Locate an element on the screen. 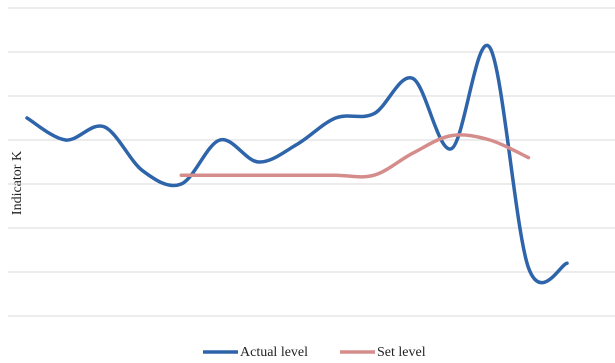 The image size is (615, 363). y-axis-label: Indicator K is located at coordinates (17, 183).